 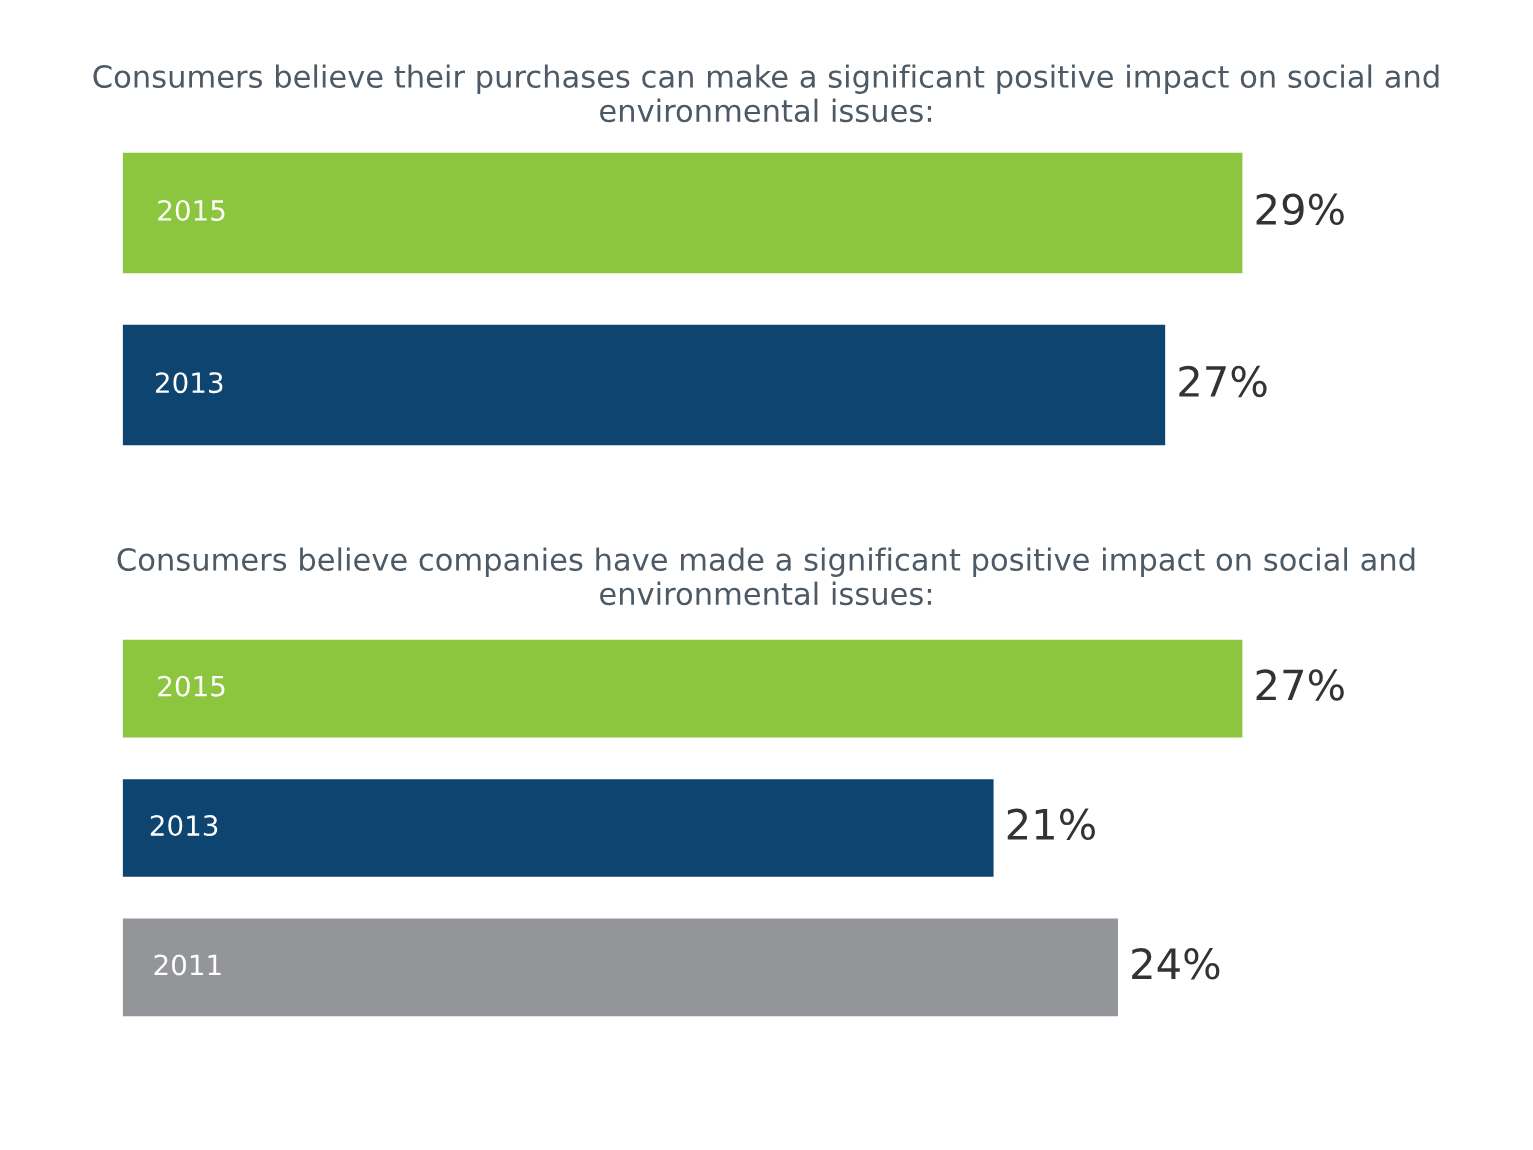 I want to click on data-label: 29%, so click(x=1300, y=209).